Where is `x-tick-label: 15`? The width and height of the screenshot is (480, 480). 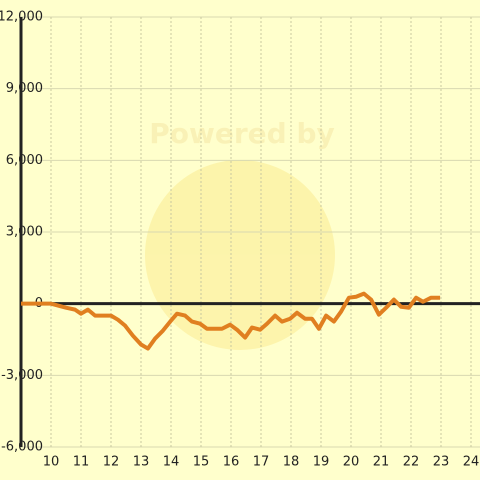 x-tick-label: 15 is located at coordinates (201, 462).